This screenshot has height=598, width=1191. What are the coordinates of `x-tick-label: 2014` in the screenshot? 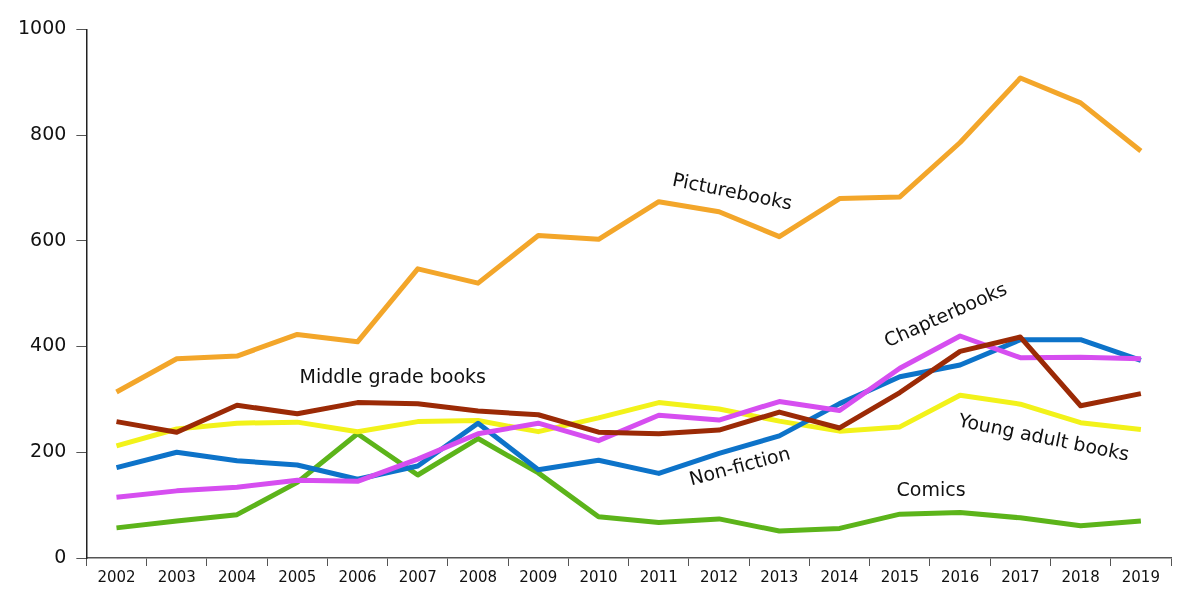 It's located at (839, 576).